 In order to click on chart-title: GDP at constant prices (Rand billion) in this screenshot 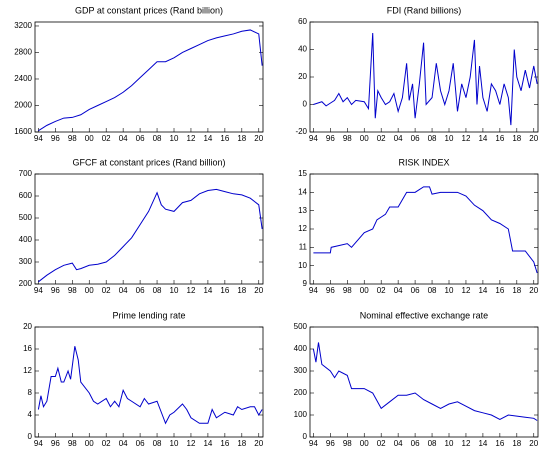, I will do `click(149, 10)`.